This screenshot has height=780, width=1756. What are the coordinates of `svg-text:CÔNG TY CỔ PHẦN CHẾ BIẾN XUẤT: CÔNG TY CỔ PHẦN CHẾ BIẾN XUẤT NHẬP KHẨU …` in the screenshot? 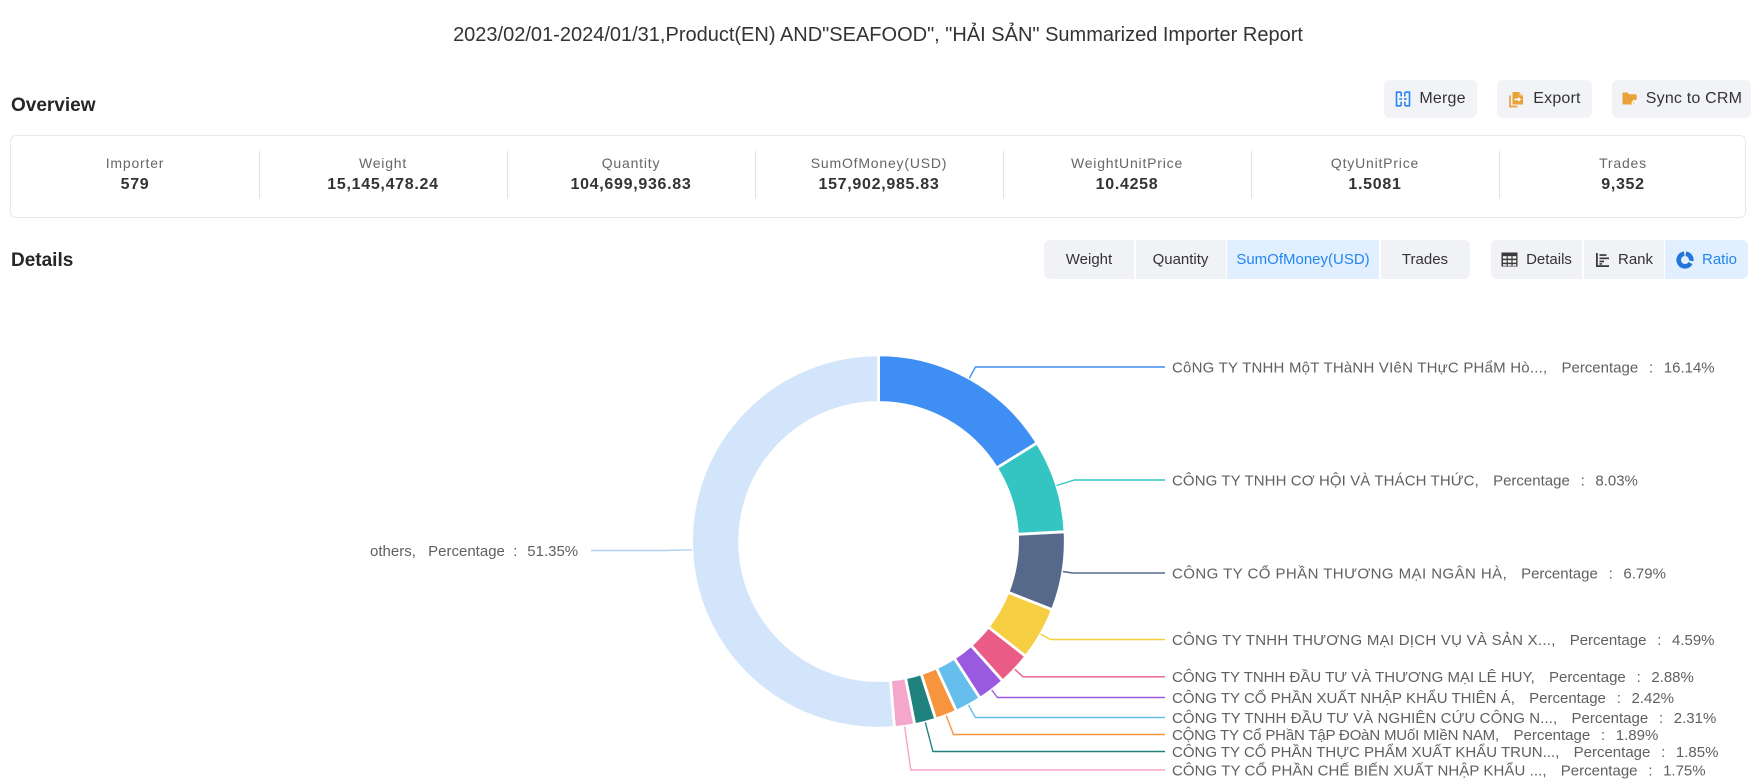 It's located at (1439, 770).